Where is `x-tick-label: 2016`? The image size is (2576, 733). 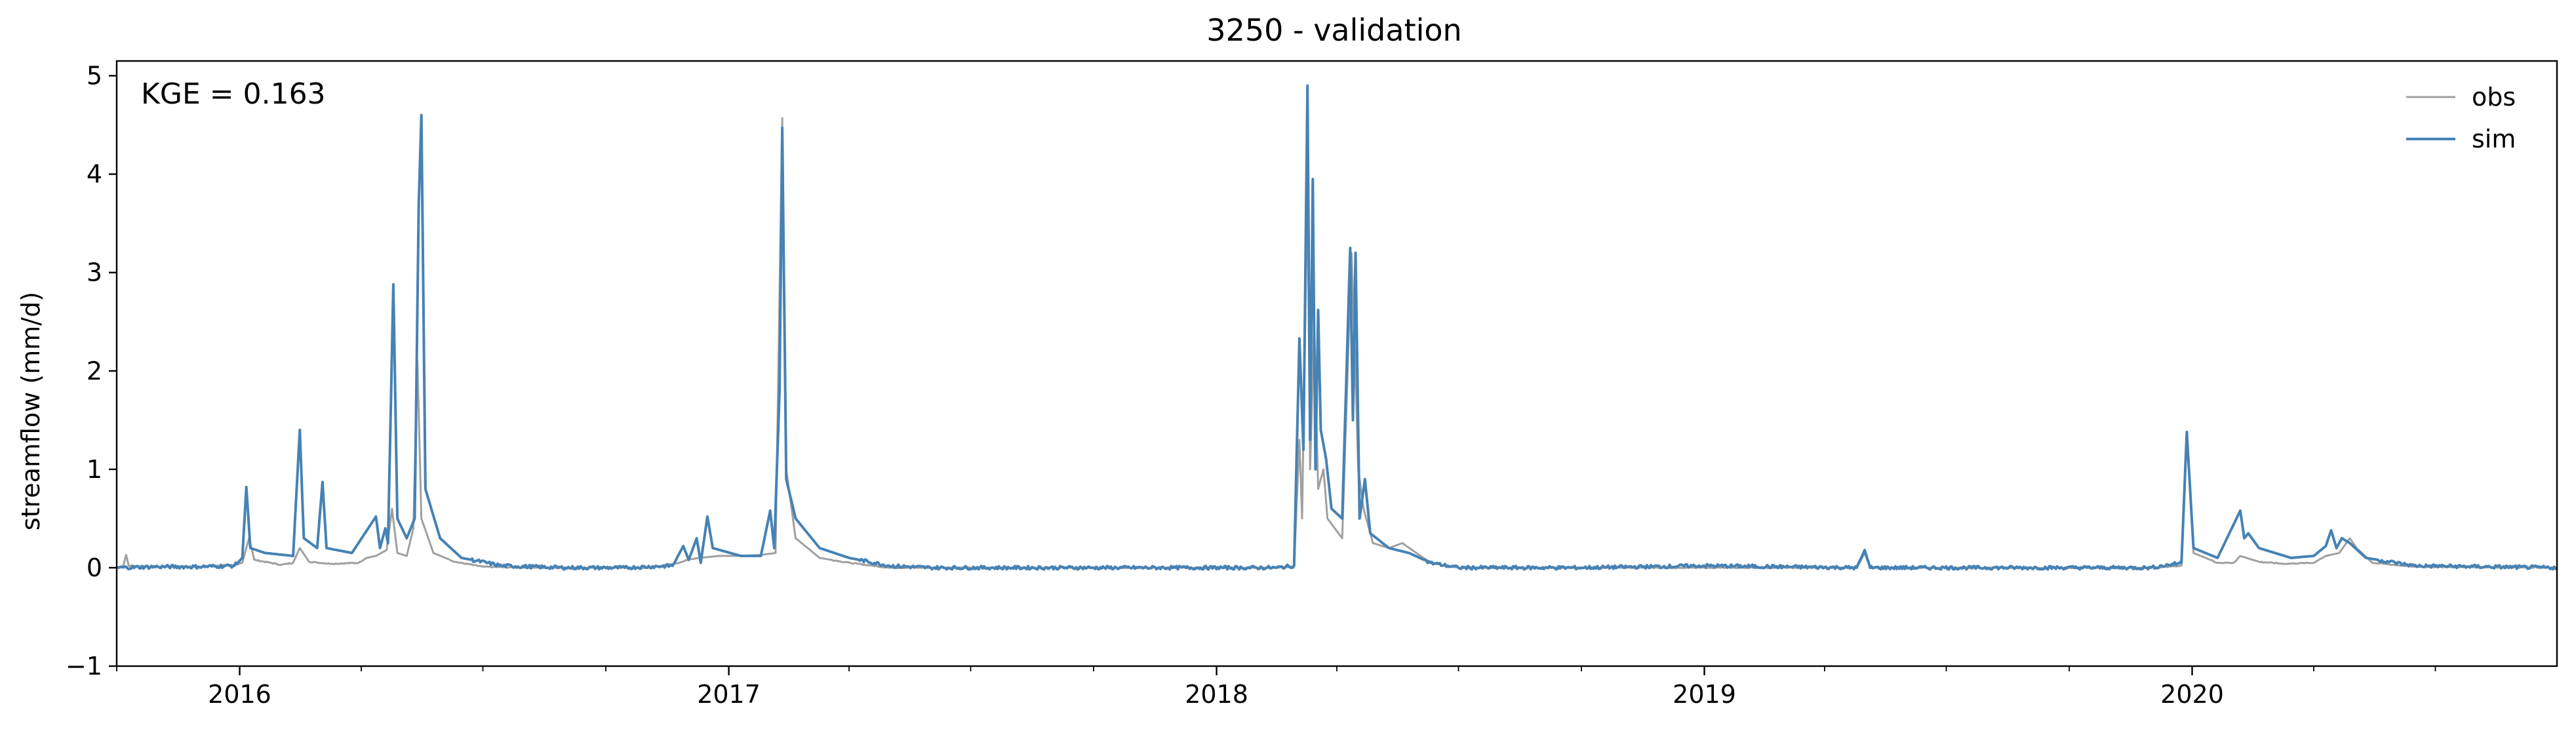 x-tick-label: 2016 is located at coordinates (239, 694).